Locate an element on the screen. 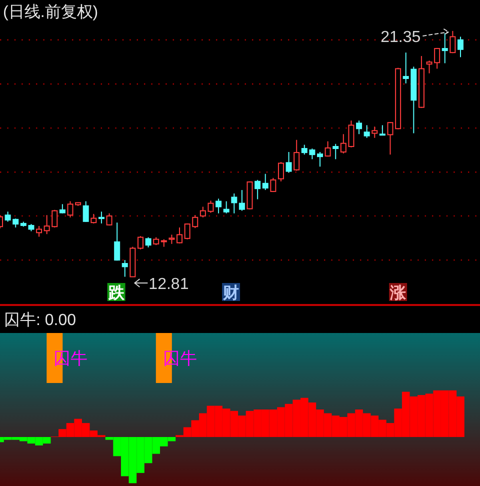 This screenshot has height=486, width=480. annotation: 21.35 is located at coordinates (400, 37).